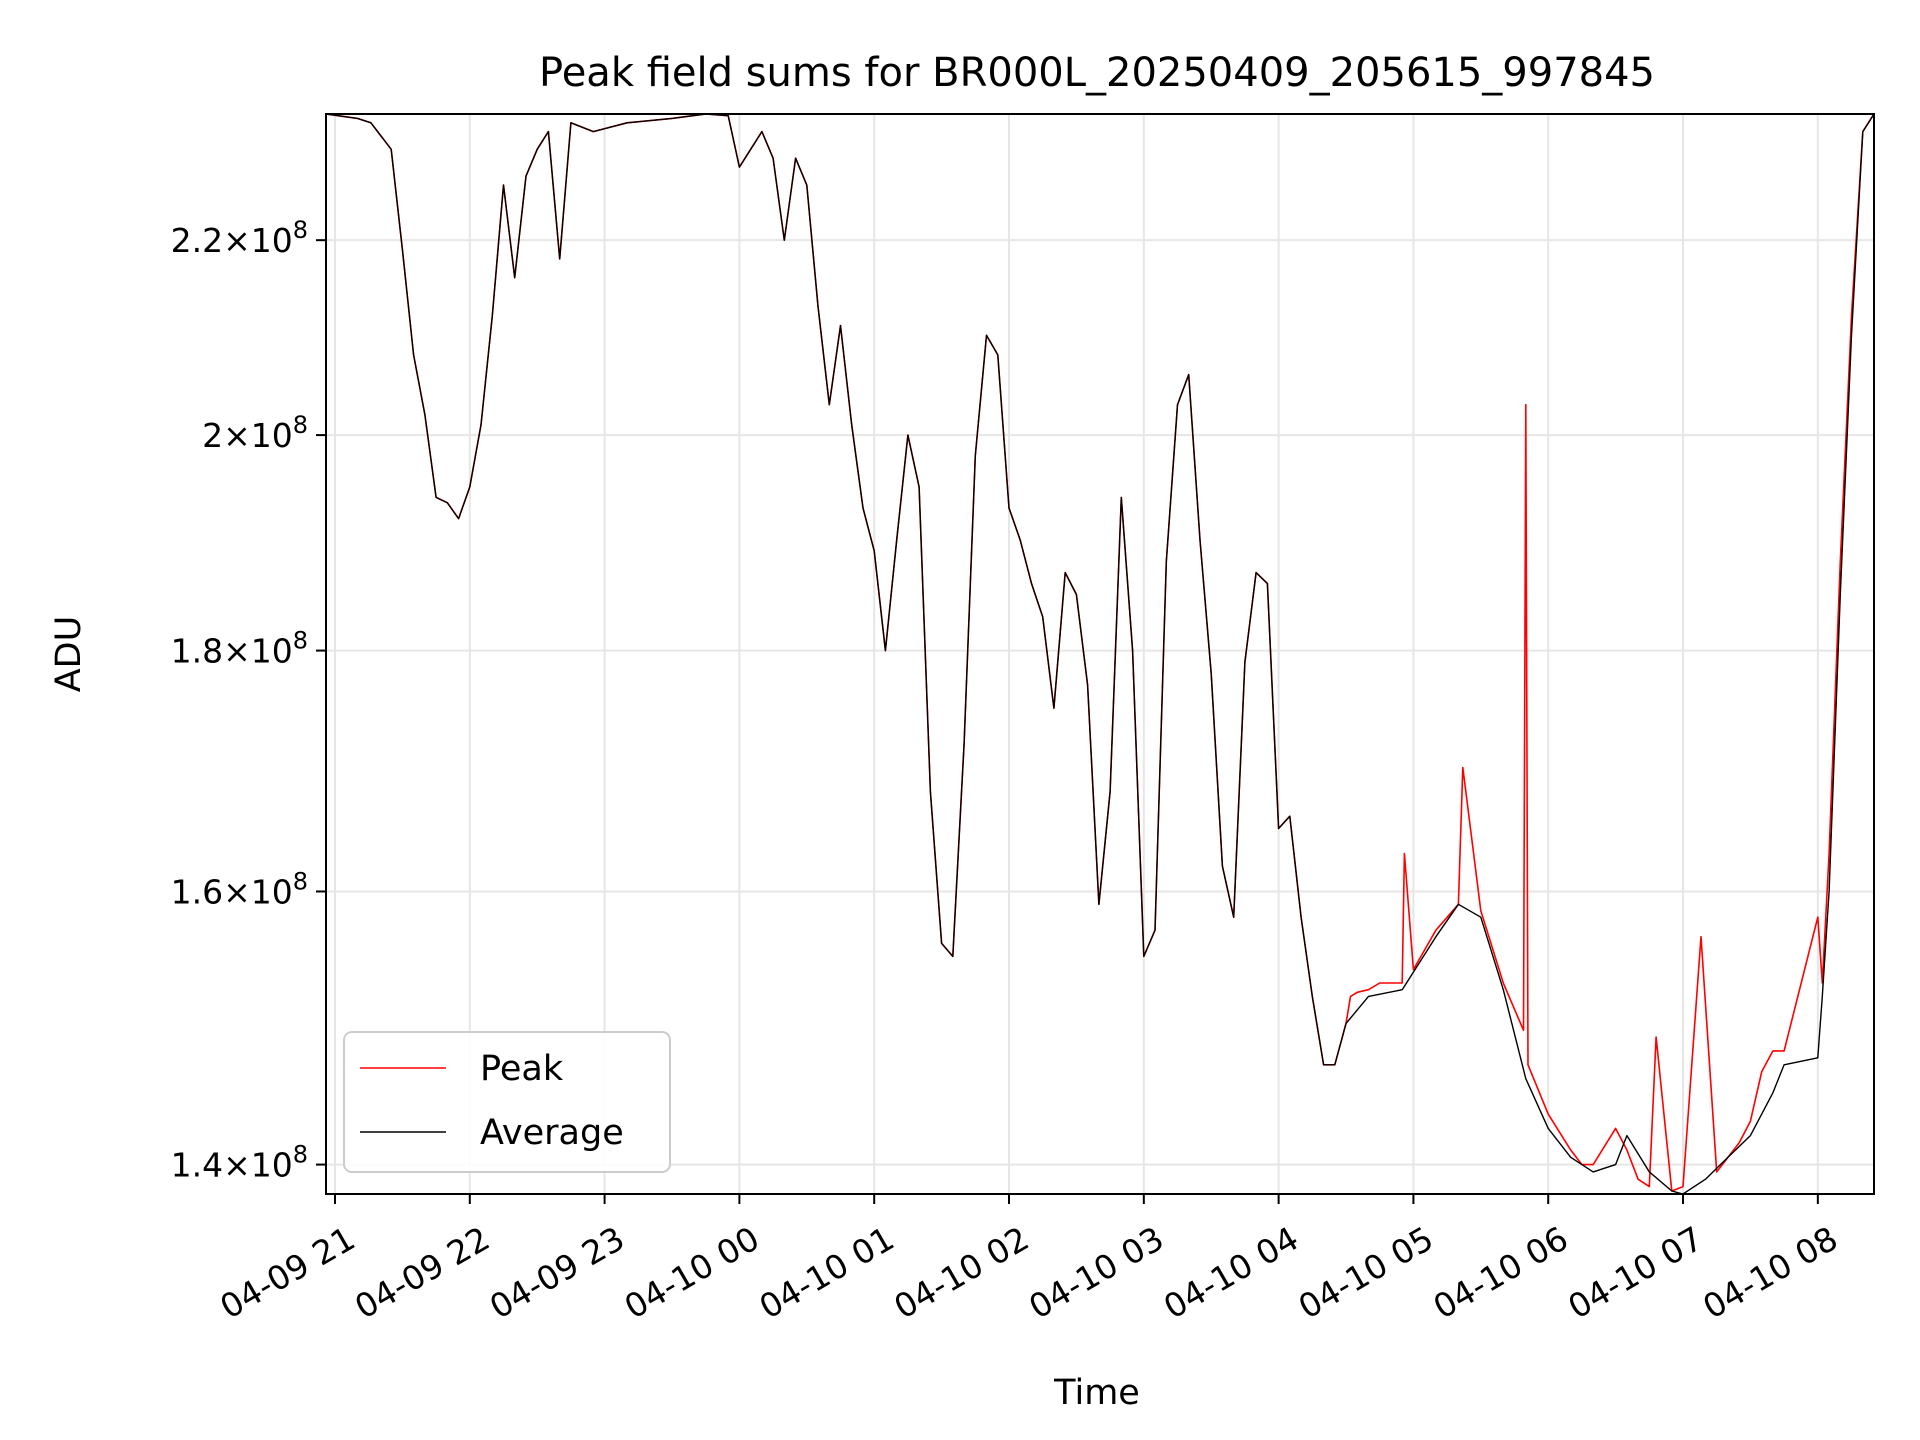 This screenshot has height=1440, width=1920. Describe the element at coordinates (961, 1273) in the screenshot. I see `x-tick-label: 04-10 02` at that location.